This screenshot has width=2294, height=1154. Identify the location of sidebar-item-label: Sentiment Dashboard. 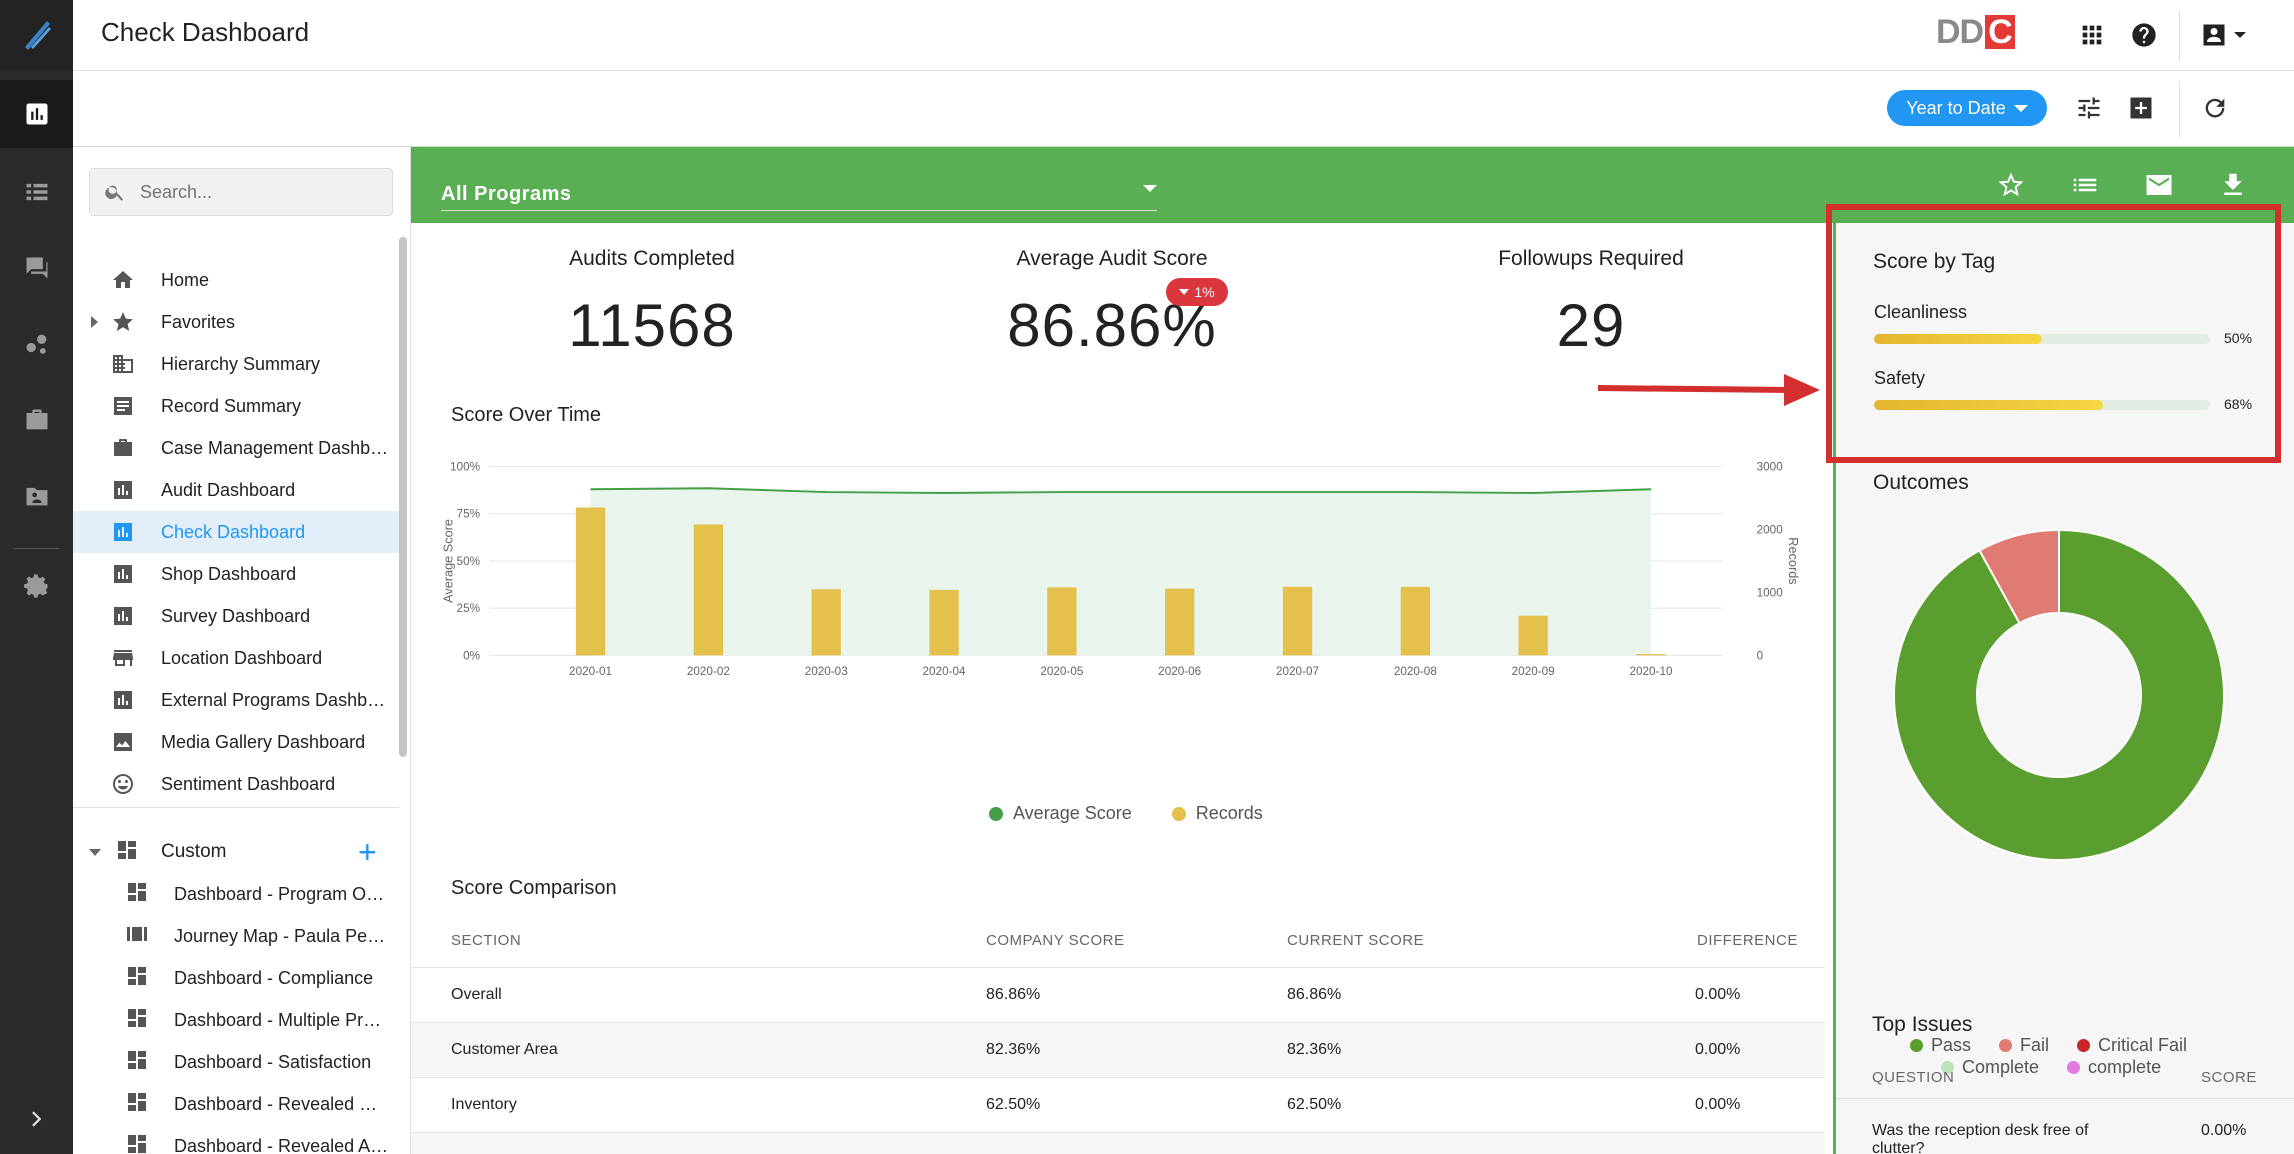
(248, 783).